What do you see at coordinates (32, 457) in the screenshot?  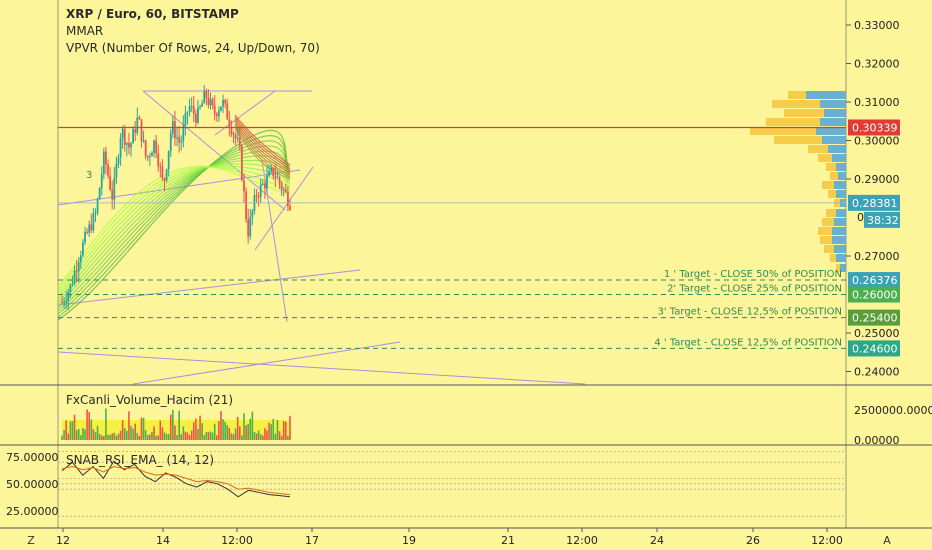 I see `rsi-tick-label: 75.00000` at bounding box center [32, 457].